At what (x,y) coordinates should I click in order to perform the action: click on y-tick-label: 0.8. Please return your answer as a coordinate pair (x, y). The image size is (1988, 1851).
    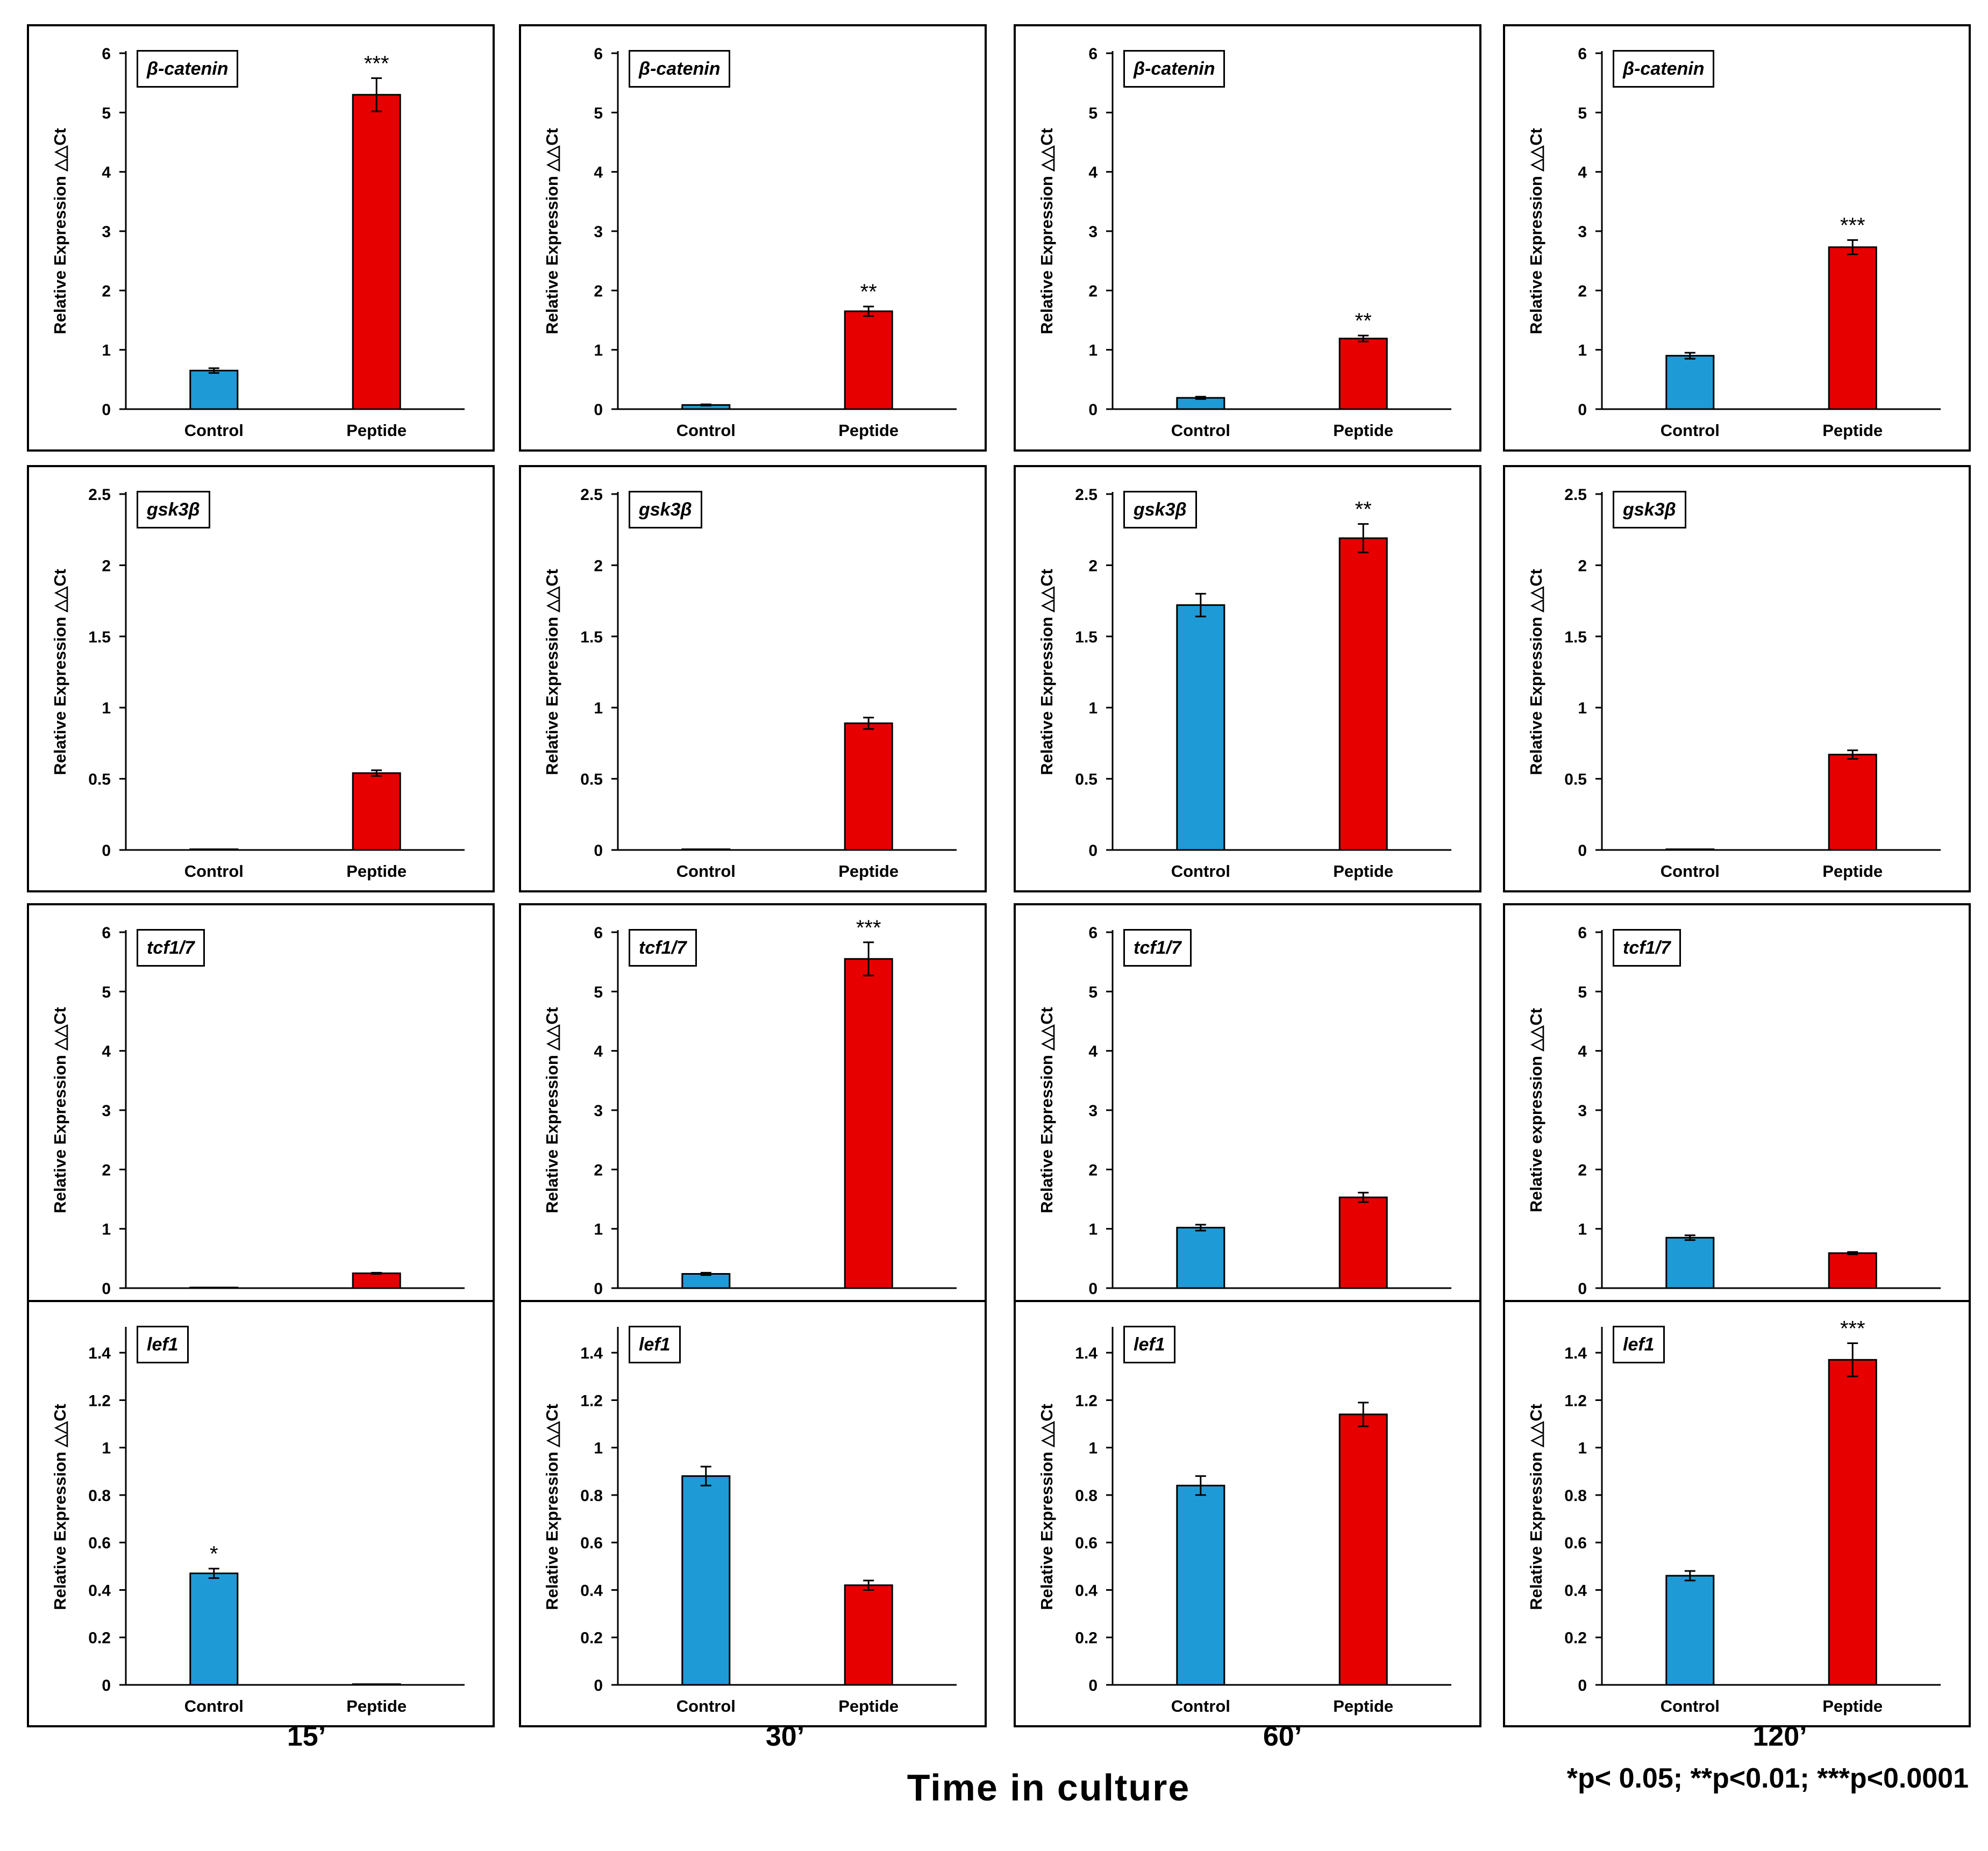
    Looking at the image, I should click on (592, 1496).